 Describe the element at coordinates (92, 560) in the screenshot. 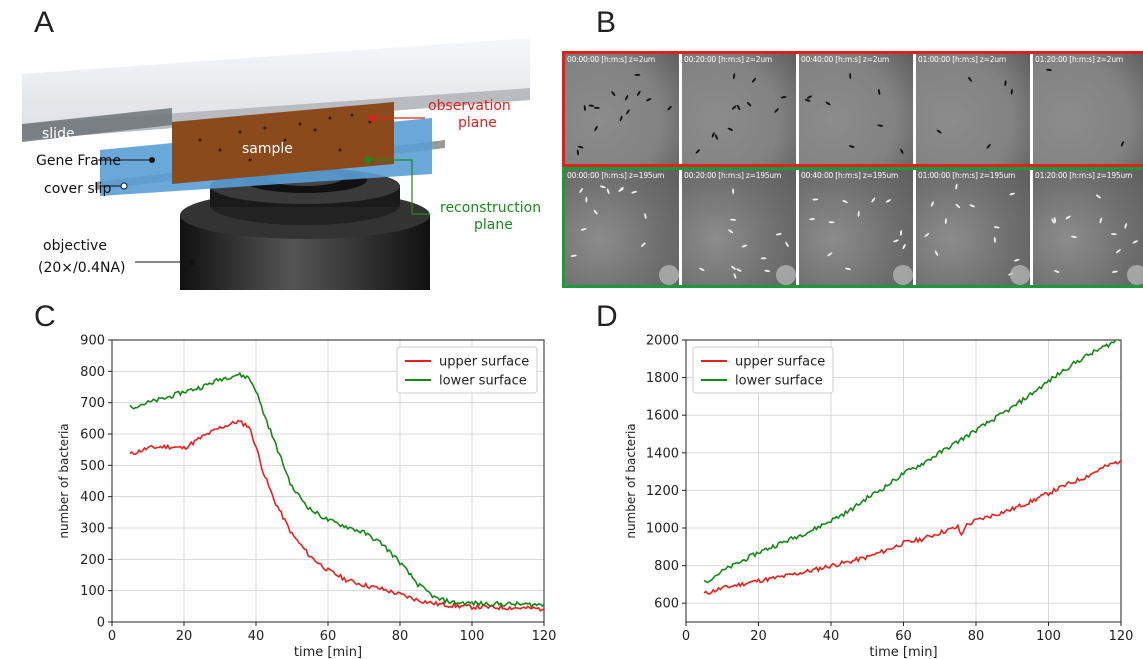

I see `y-tick-label: 200` at that location.